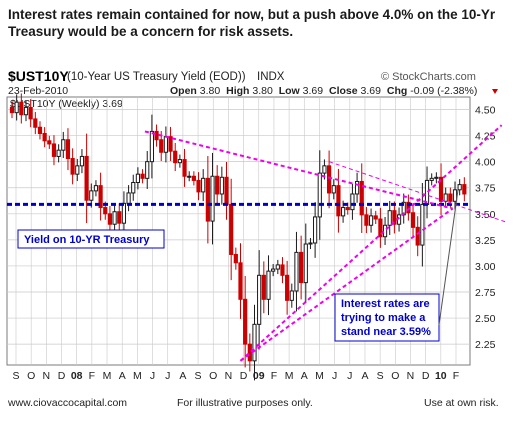  I want to click on chart-symbol: $UST10Y, so click(38, 76).